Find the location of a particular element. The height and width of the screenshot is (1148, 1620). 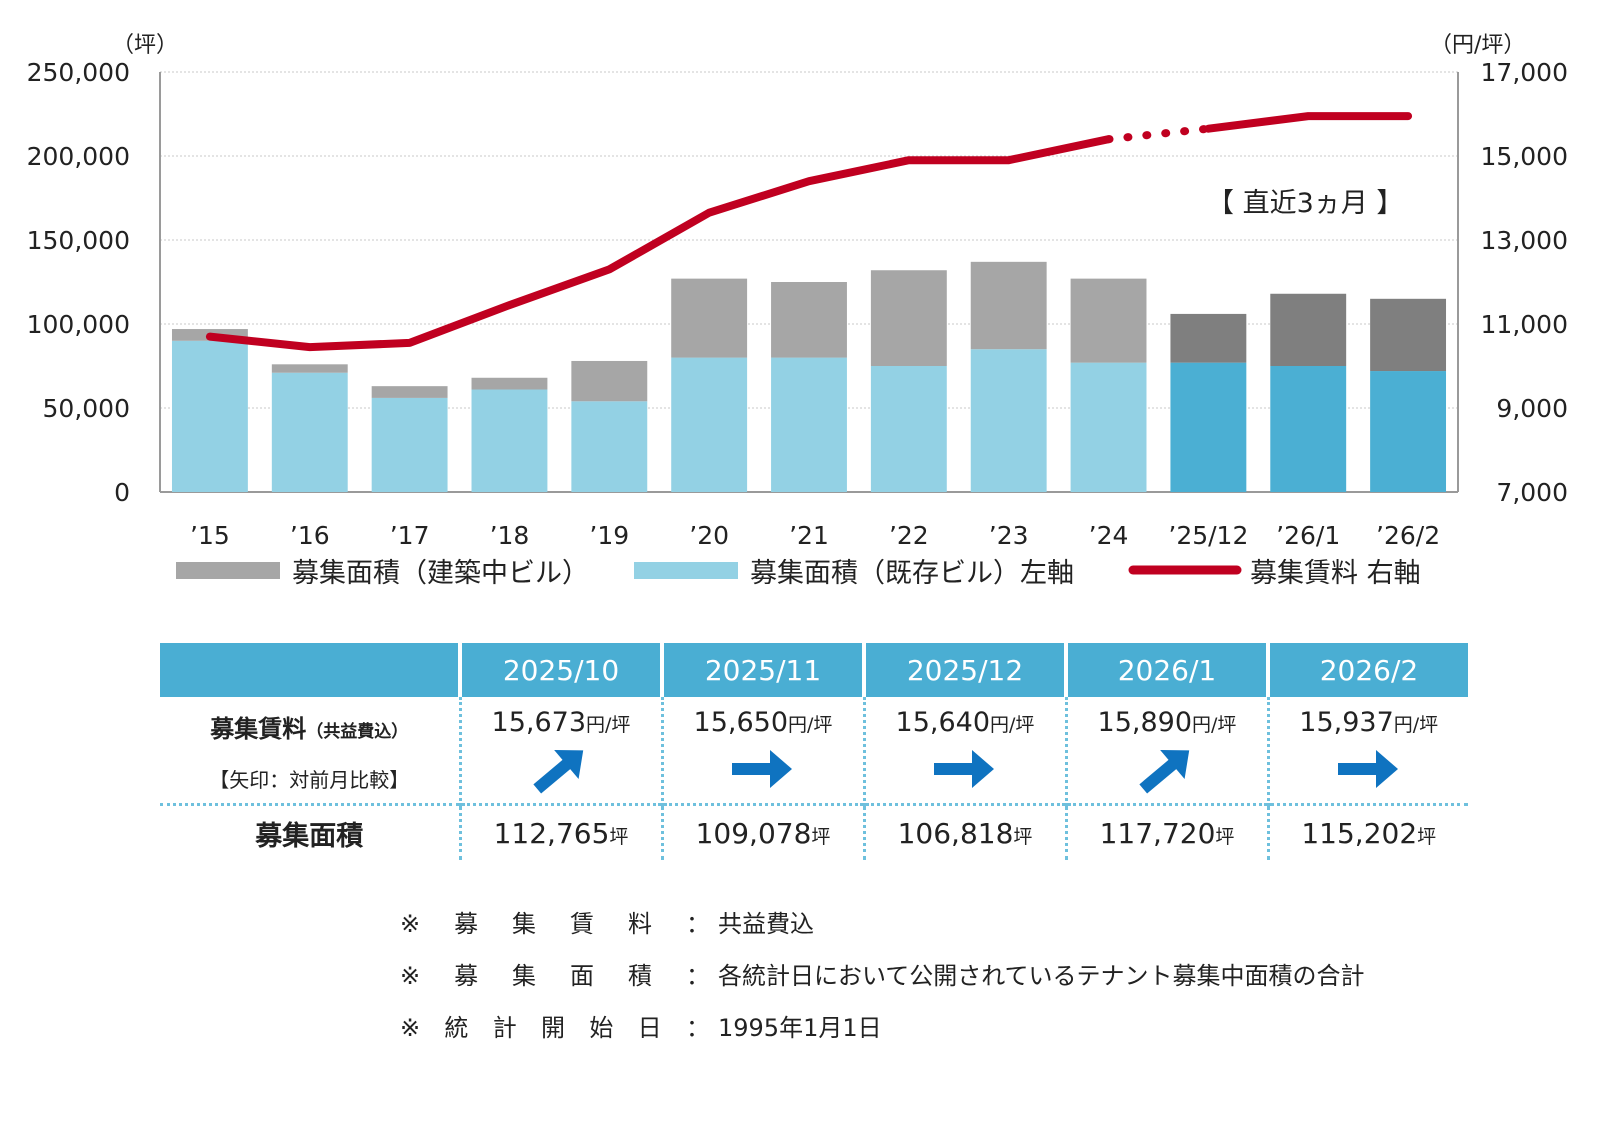

left-tick-label: 50,000 is located at coordinates (86, 408).